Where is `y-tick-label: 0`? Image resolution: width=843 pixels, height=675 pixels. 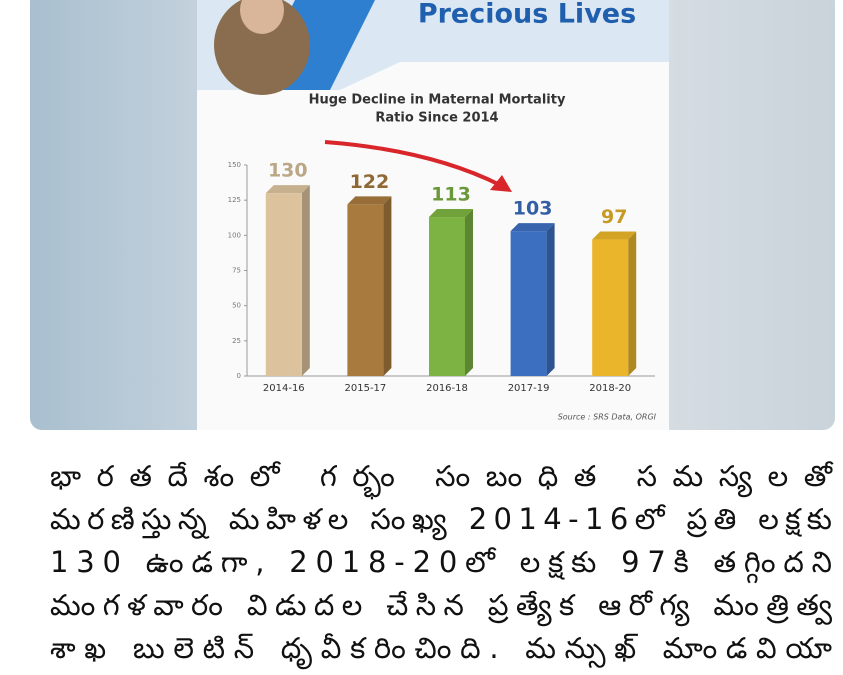 y-tick-label: 0 is located at coordinates (239, 376).